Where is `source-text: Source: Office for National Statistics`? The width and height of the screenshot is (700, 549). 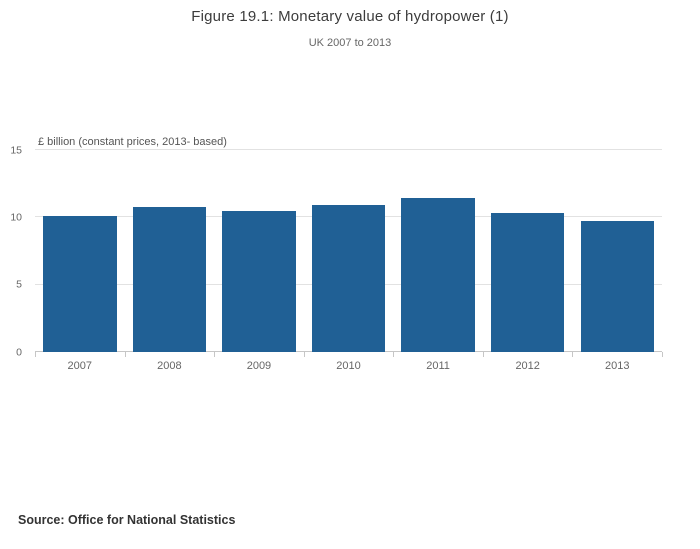 source-text: Source: Office for National Statistics is located at coordinates (127, 520).